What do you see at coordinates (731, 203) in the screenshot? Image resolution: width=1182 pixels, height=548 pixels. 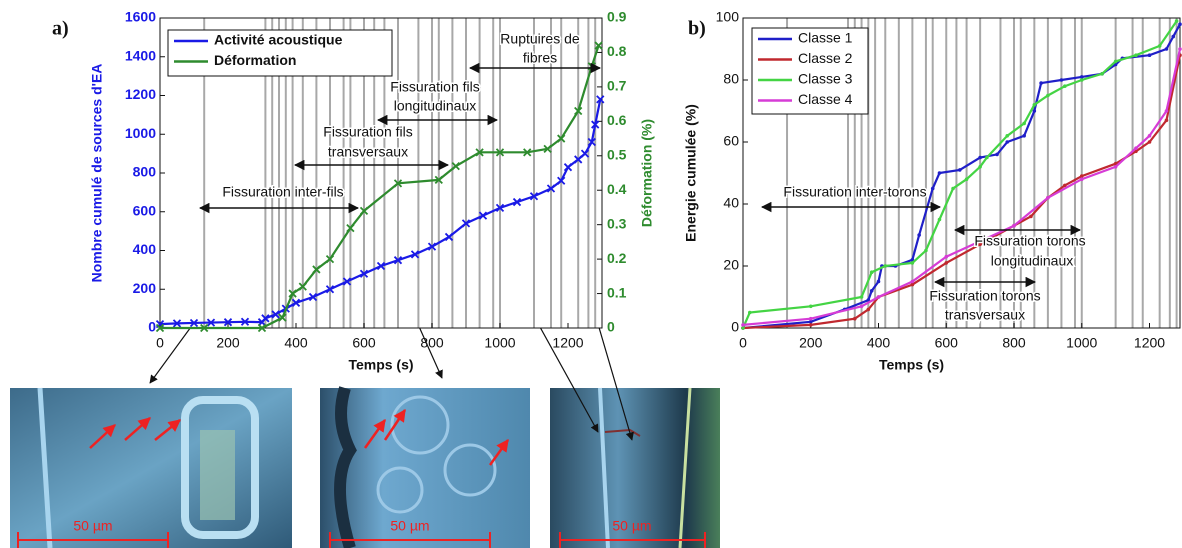 I see `y-tick-label: 40` at bounding box center [731, 203].